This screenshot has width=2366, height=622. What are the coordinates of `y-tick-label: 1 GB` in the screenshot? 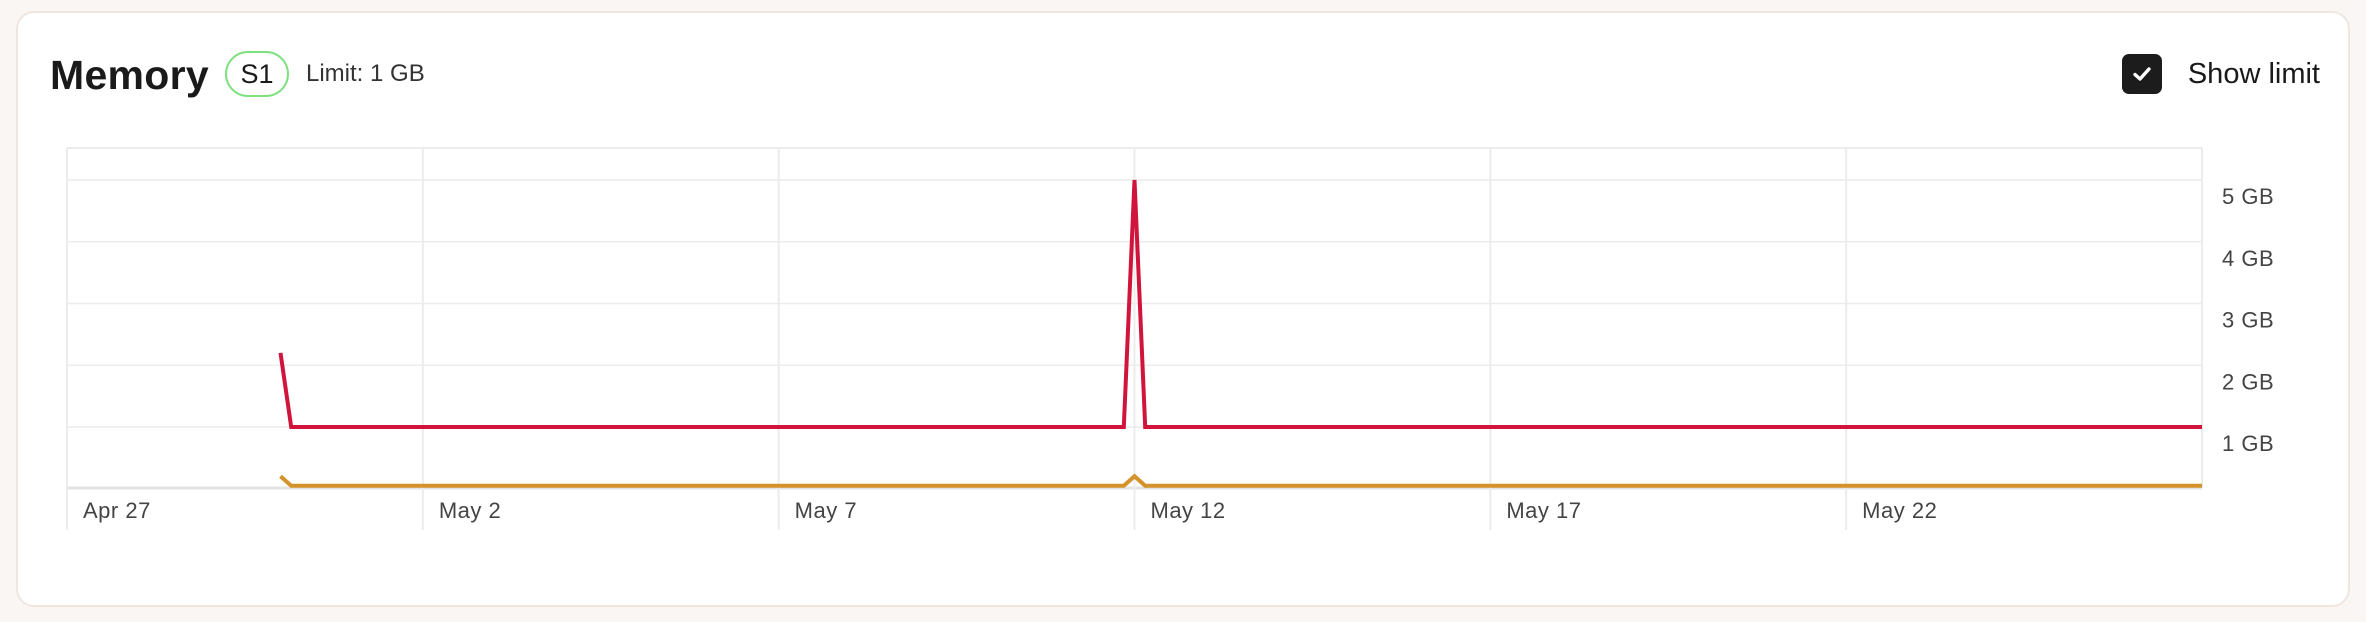 It's located at (2248, 443).